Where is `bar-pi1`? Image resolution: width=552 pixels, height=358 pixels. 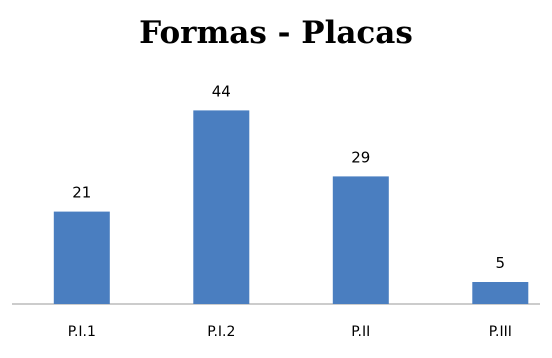
bar-pi1 is located at coordinates (81, 257).